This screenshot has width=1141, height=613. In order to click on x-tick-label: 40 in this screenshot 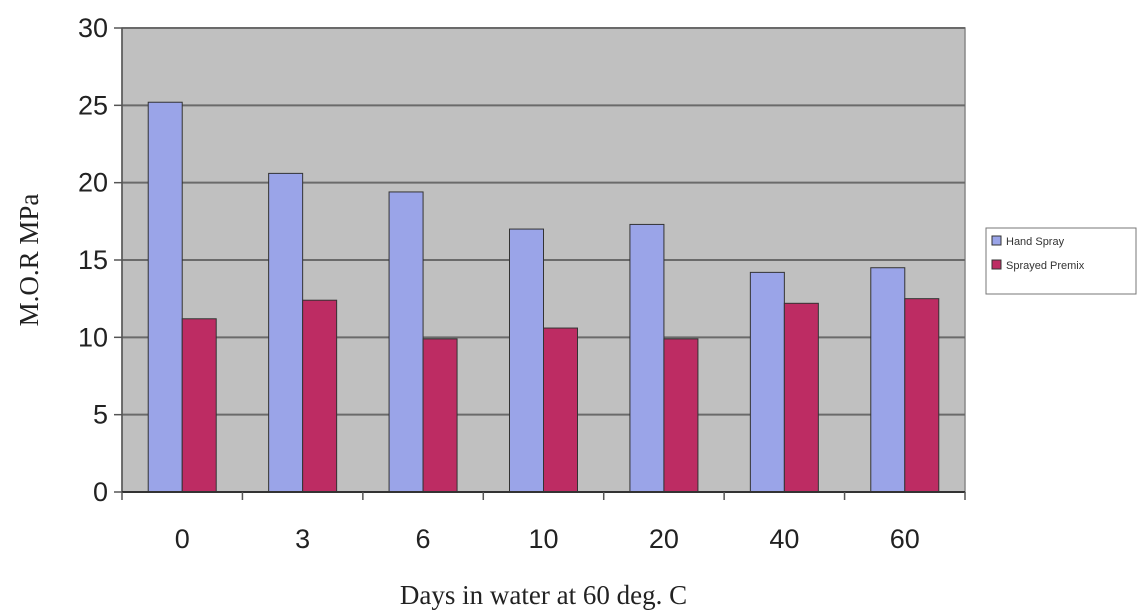, I will do `click(784, 539)`.